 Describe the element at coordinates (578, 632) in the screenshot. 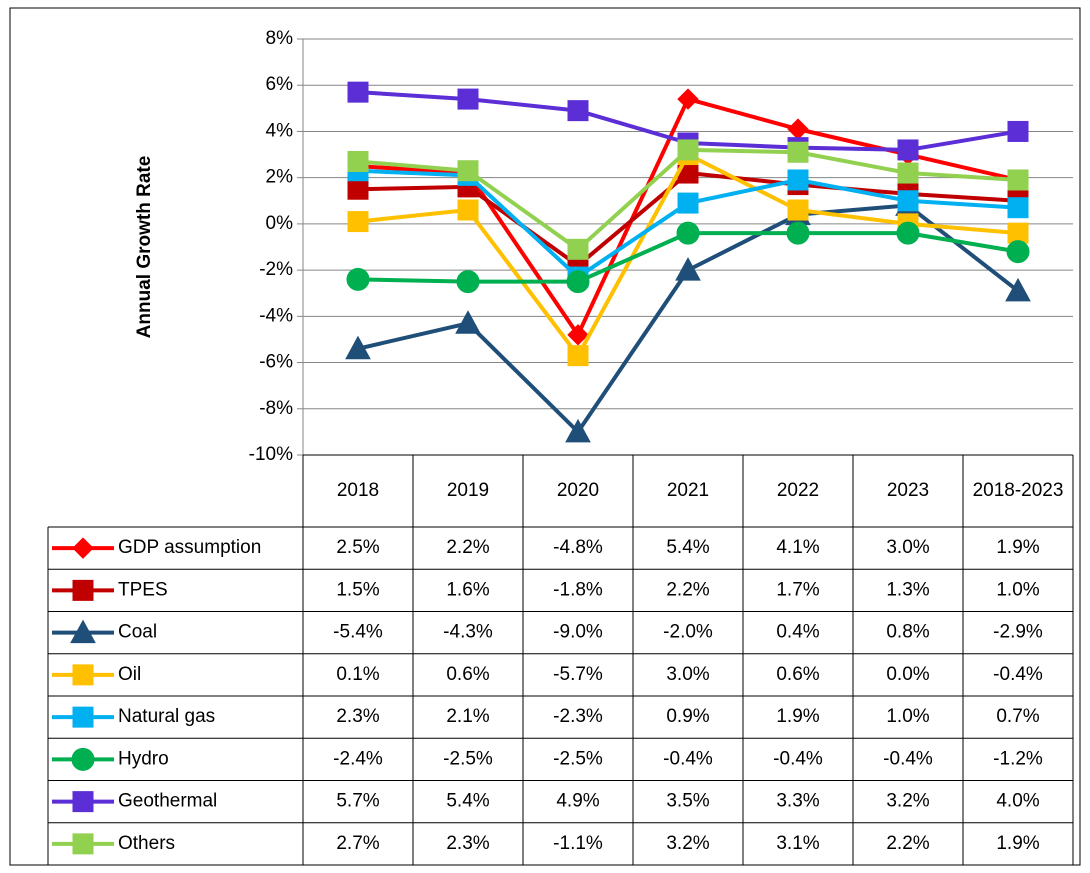

I see `table-value: -9.0%` at that location.